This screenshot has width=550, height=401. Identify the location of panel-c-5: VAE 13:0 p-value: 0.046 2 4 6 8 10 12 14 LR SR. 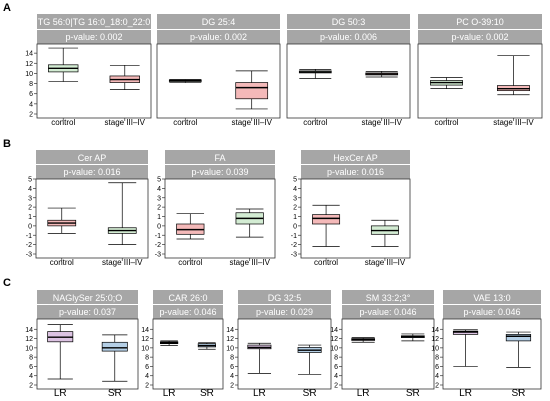
(486, 344).